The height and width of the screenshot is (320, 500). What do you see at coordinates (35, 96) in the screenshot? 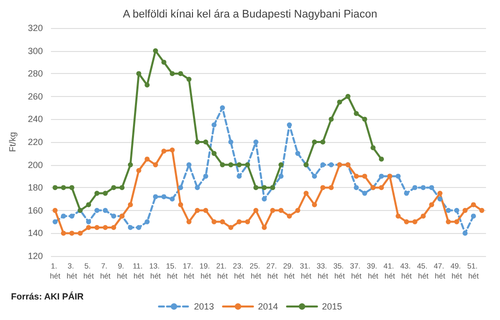
I see `y-tick-label: 260` at bounding box center [35, 96].